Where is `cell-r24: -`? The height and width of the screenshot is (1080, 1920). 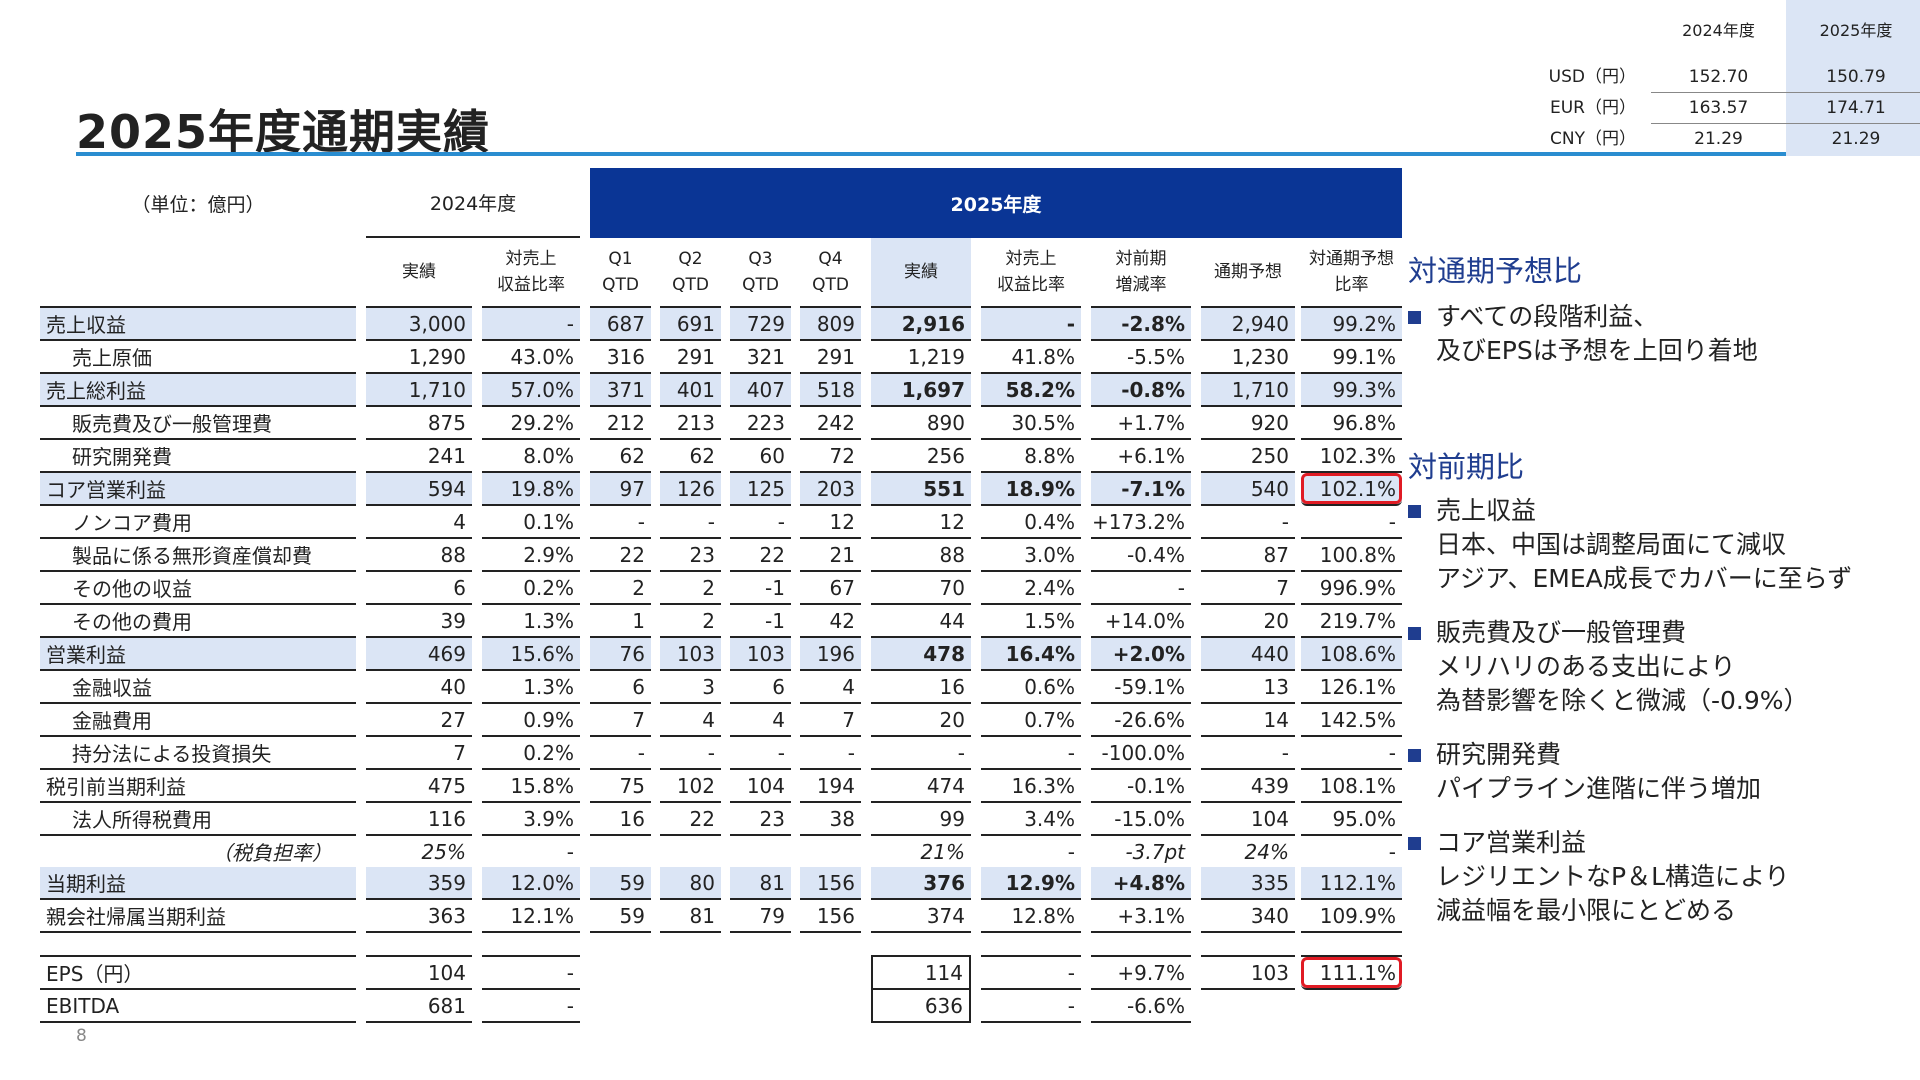
cell-r24: - is located at coordinates (531, 973).